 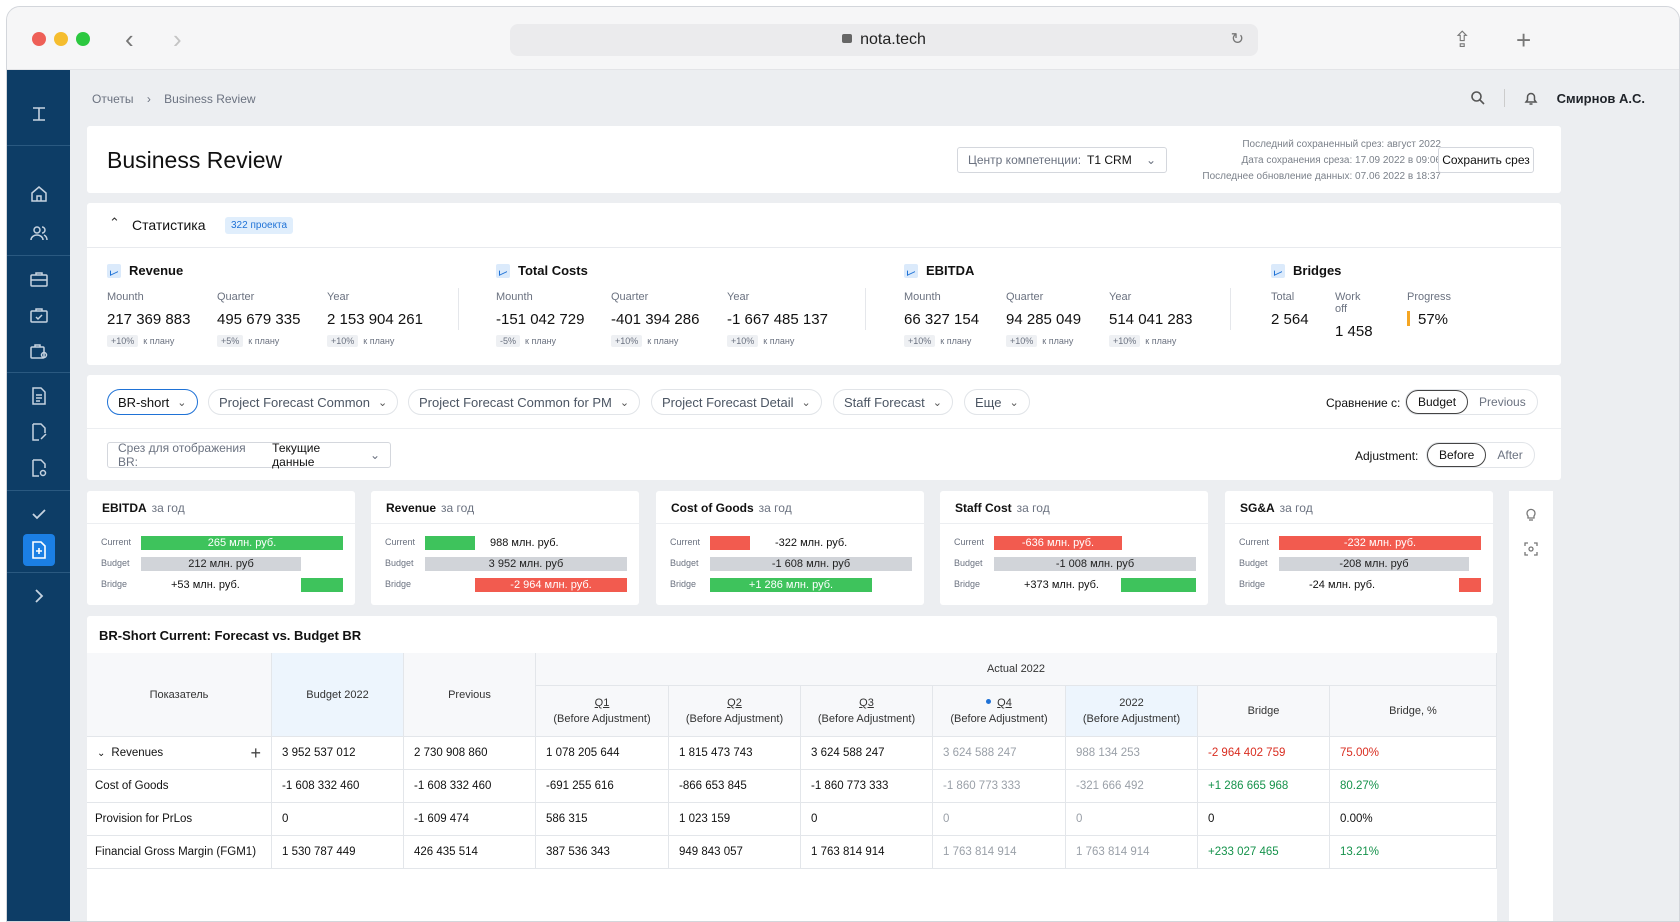 What do you see at coordinates (1478, 98) in the screenshot?
I see `search-icon` at bounding box center [1478, 98].